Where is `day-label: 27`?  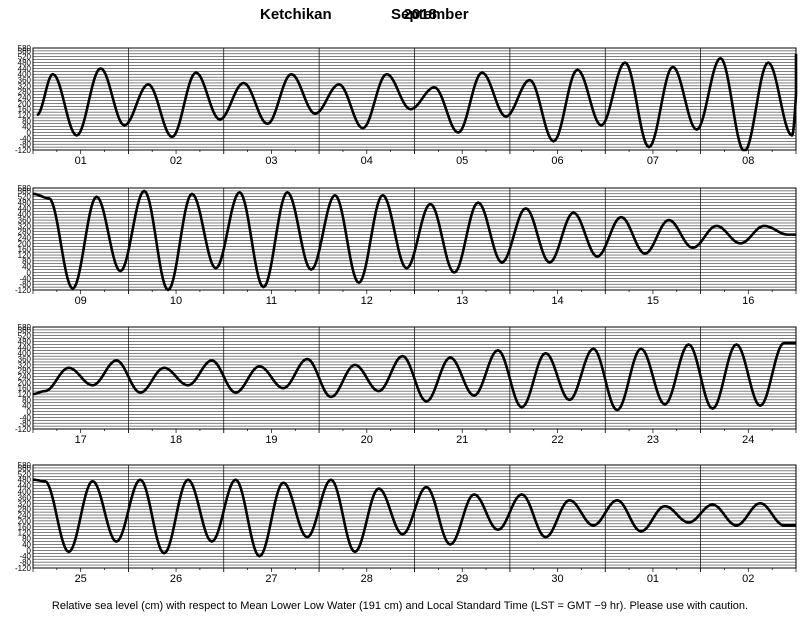 day-label: 27 is located at coordinates (271, 579).